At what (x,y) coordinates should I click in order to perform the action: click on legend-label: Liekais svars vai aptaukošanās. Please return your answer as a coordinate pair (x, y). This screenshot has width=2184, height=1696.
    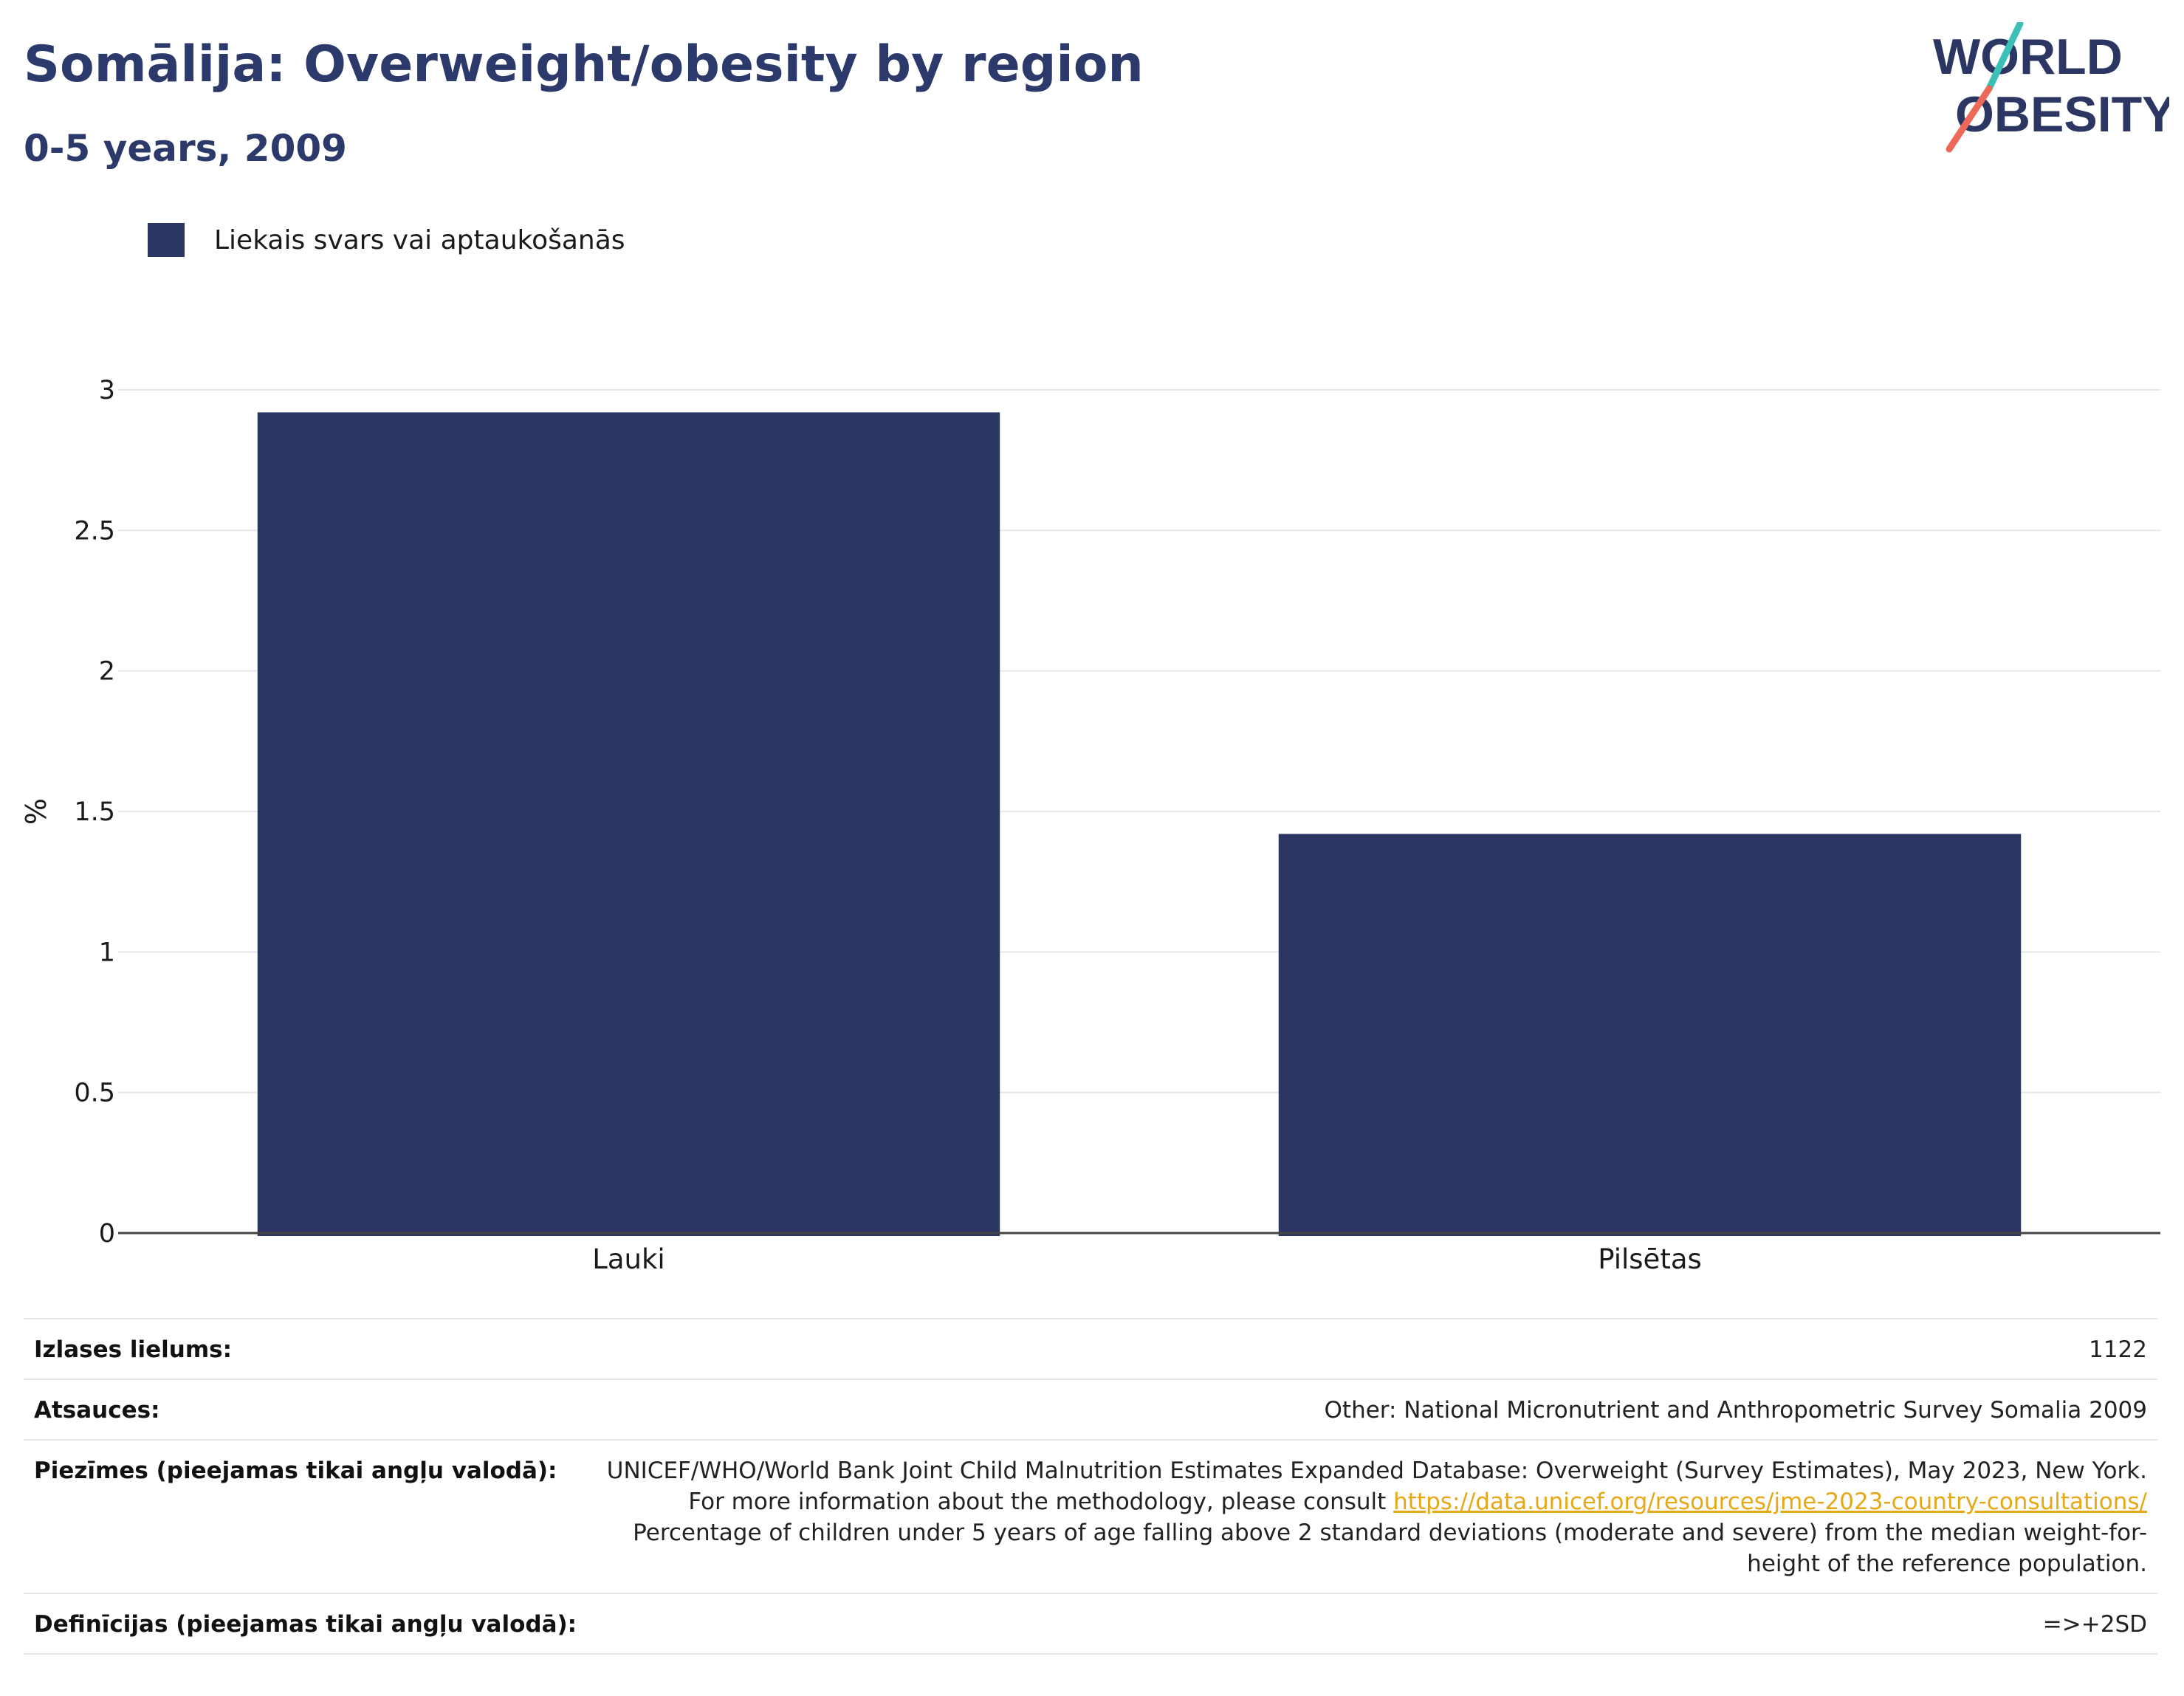
    Looking at the image, I should click on (420, 239).